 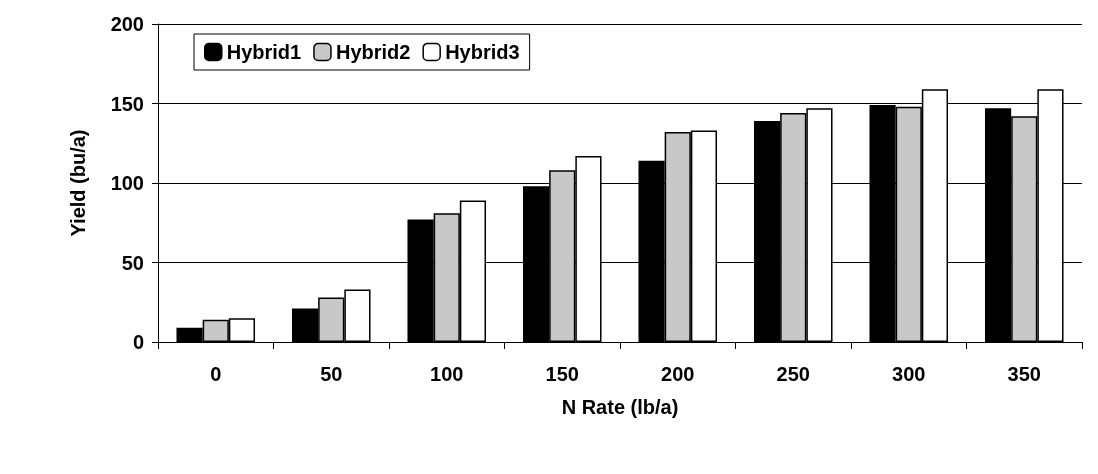 What do you see at coordinates (216, 374) in the screenshot?
I see `x-tick-label: 0` at bounding box center [216, 374].